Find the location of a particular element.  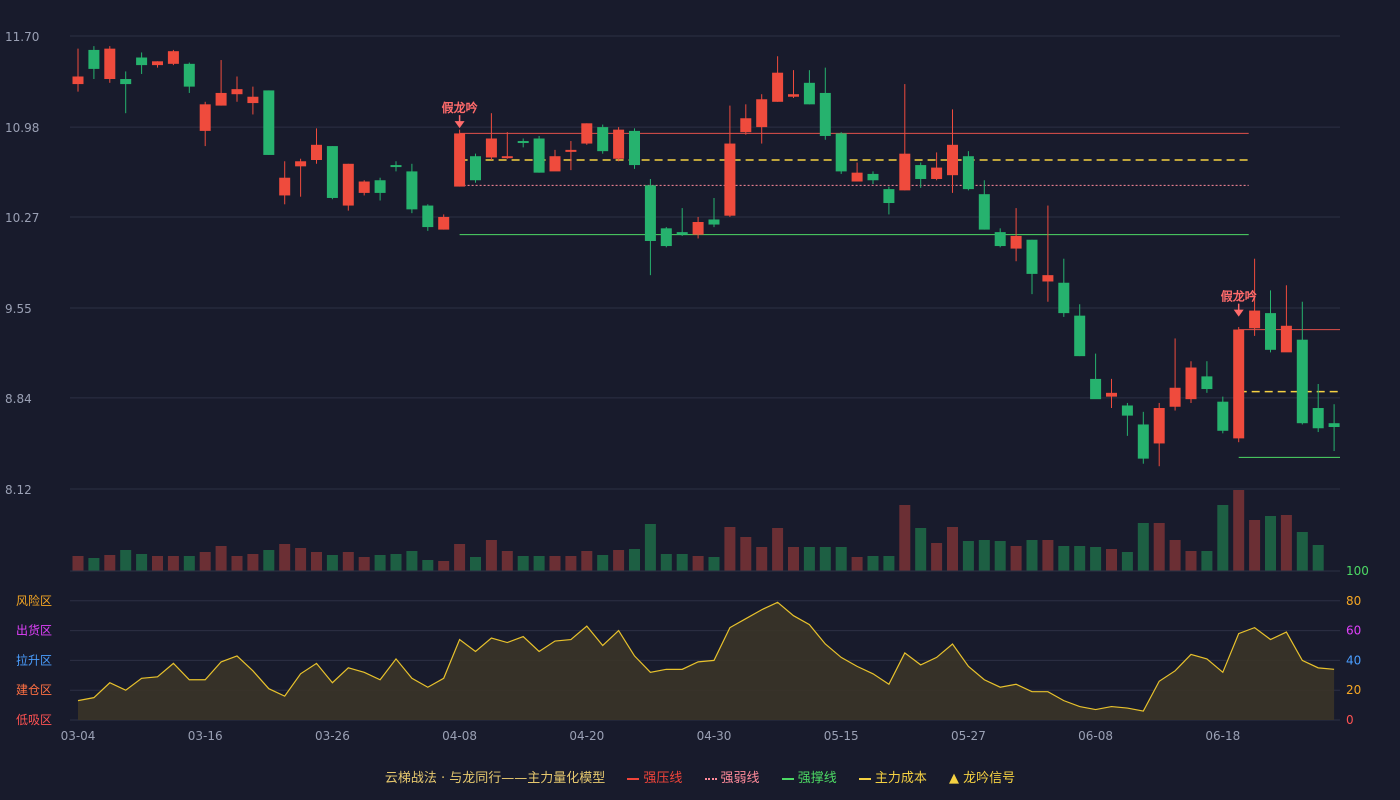

legend-item-cost: 主力成本 is located at coordinates (892, 778).